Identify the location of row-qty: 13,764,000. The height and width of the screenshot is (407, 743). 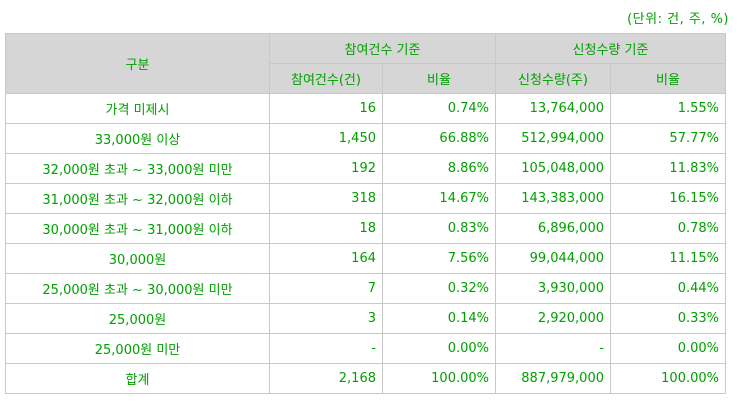
(553, 108).